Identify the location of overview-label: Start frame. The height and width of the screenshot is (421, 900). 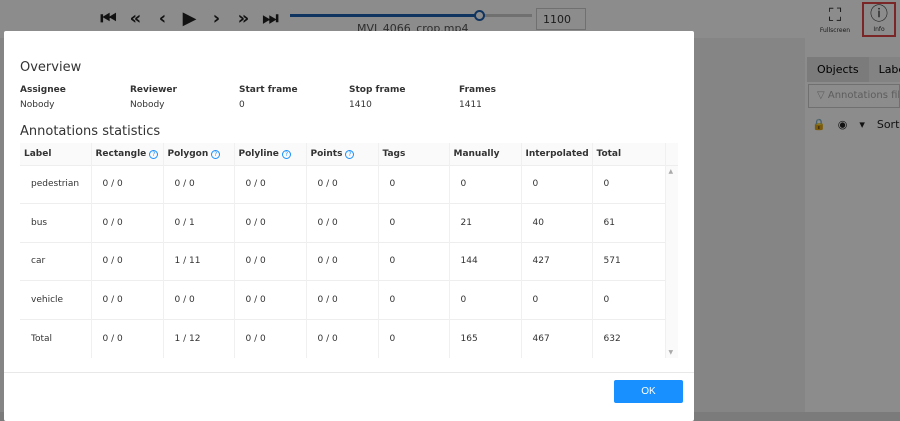
(268, 90).